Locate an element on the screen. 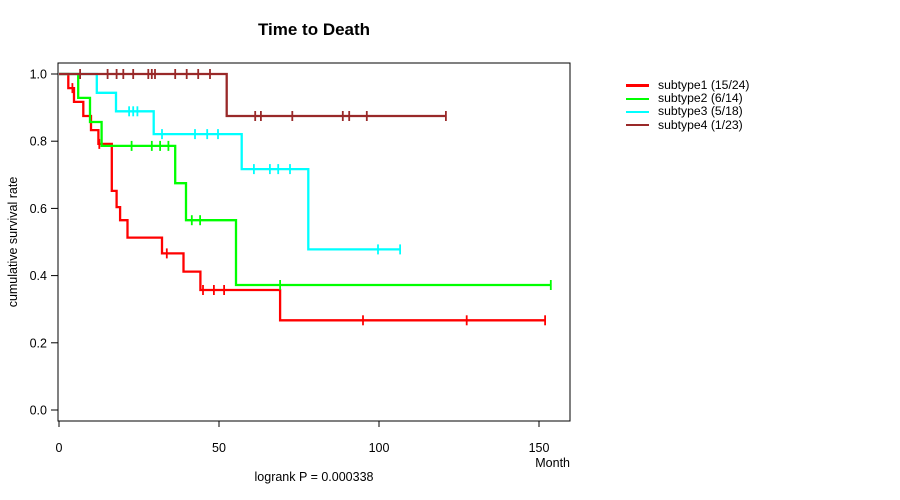 The height and width of the screenshot is (500, 900). legend-item-label: subtype2 (6/14) is located at coordinates (700, 98).